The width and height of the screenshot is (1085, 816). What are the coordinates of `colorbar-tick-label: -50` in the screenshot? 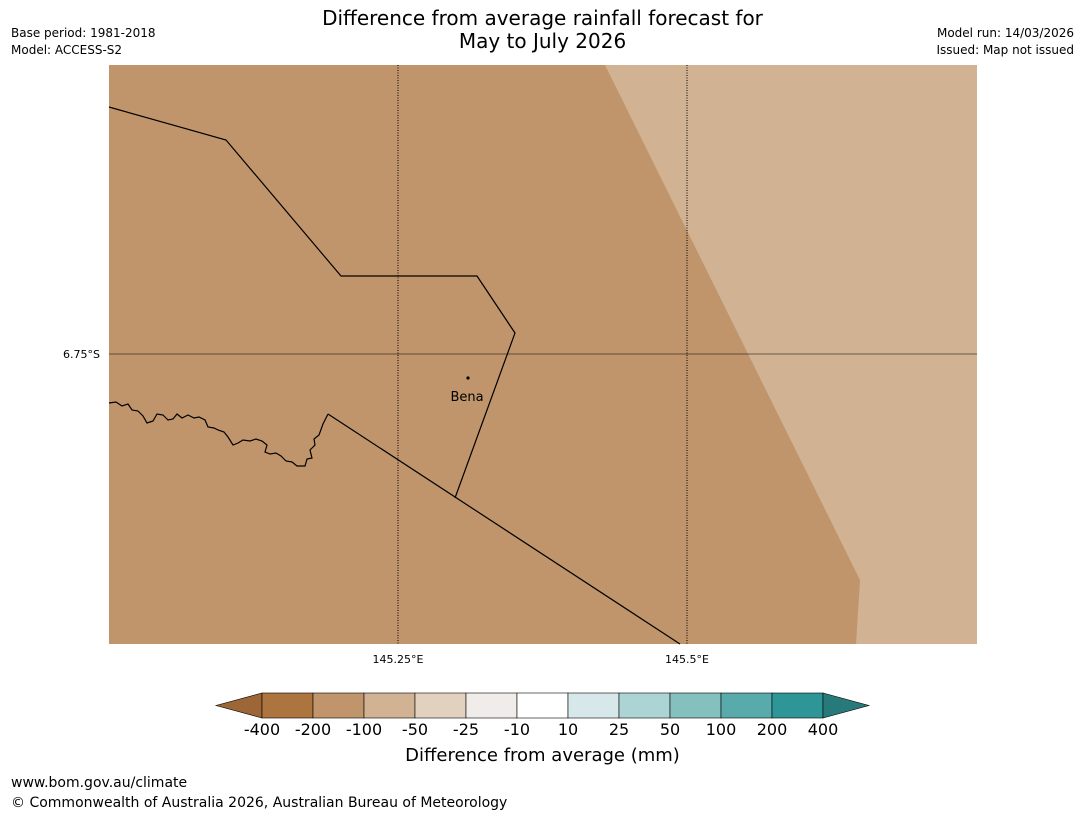 It's located at (415, 729).